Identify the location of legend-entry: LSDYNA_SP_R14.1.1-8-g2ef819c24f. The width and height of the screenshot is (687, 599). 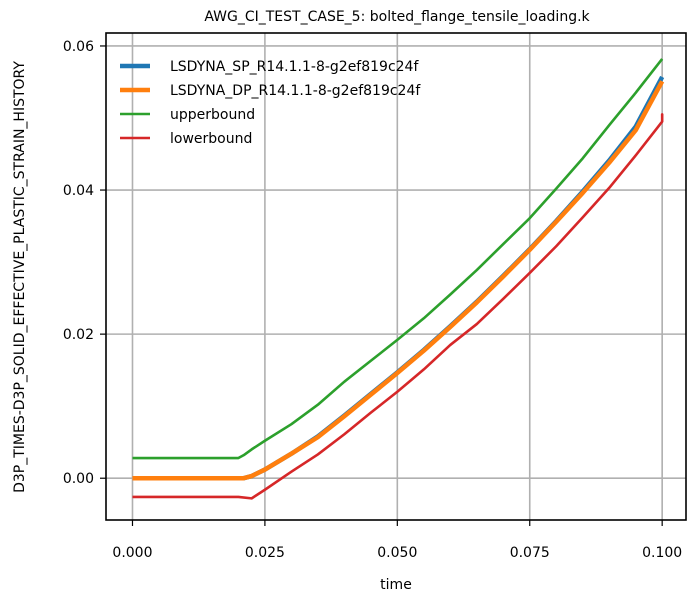
(294, 67).